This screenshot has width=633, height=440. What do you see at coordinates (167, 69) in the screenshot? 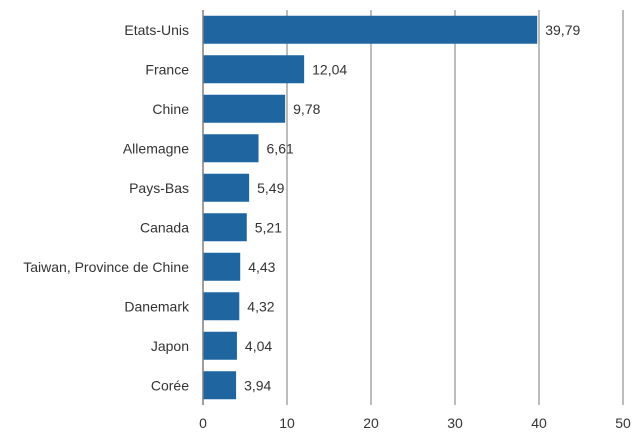
I see `category-label: France` at bounding box center [167, 69].